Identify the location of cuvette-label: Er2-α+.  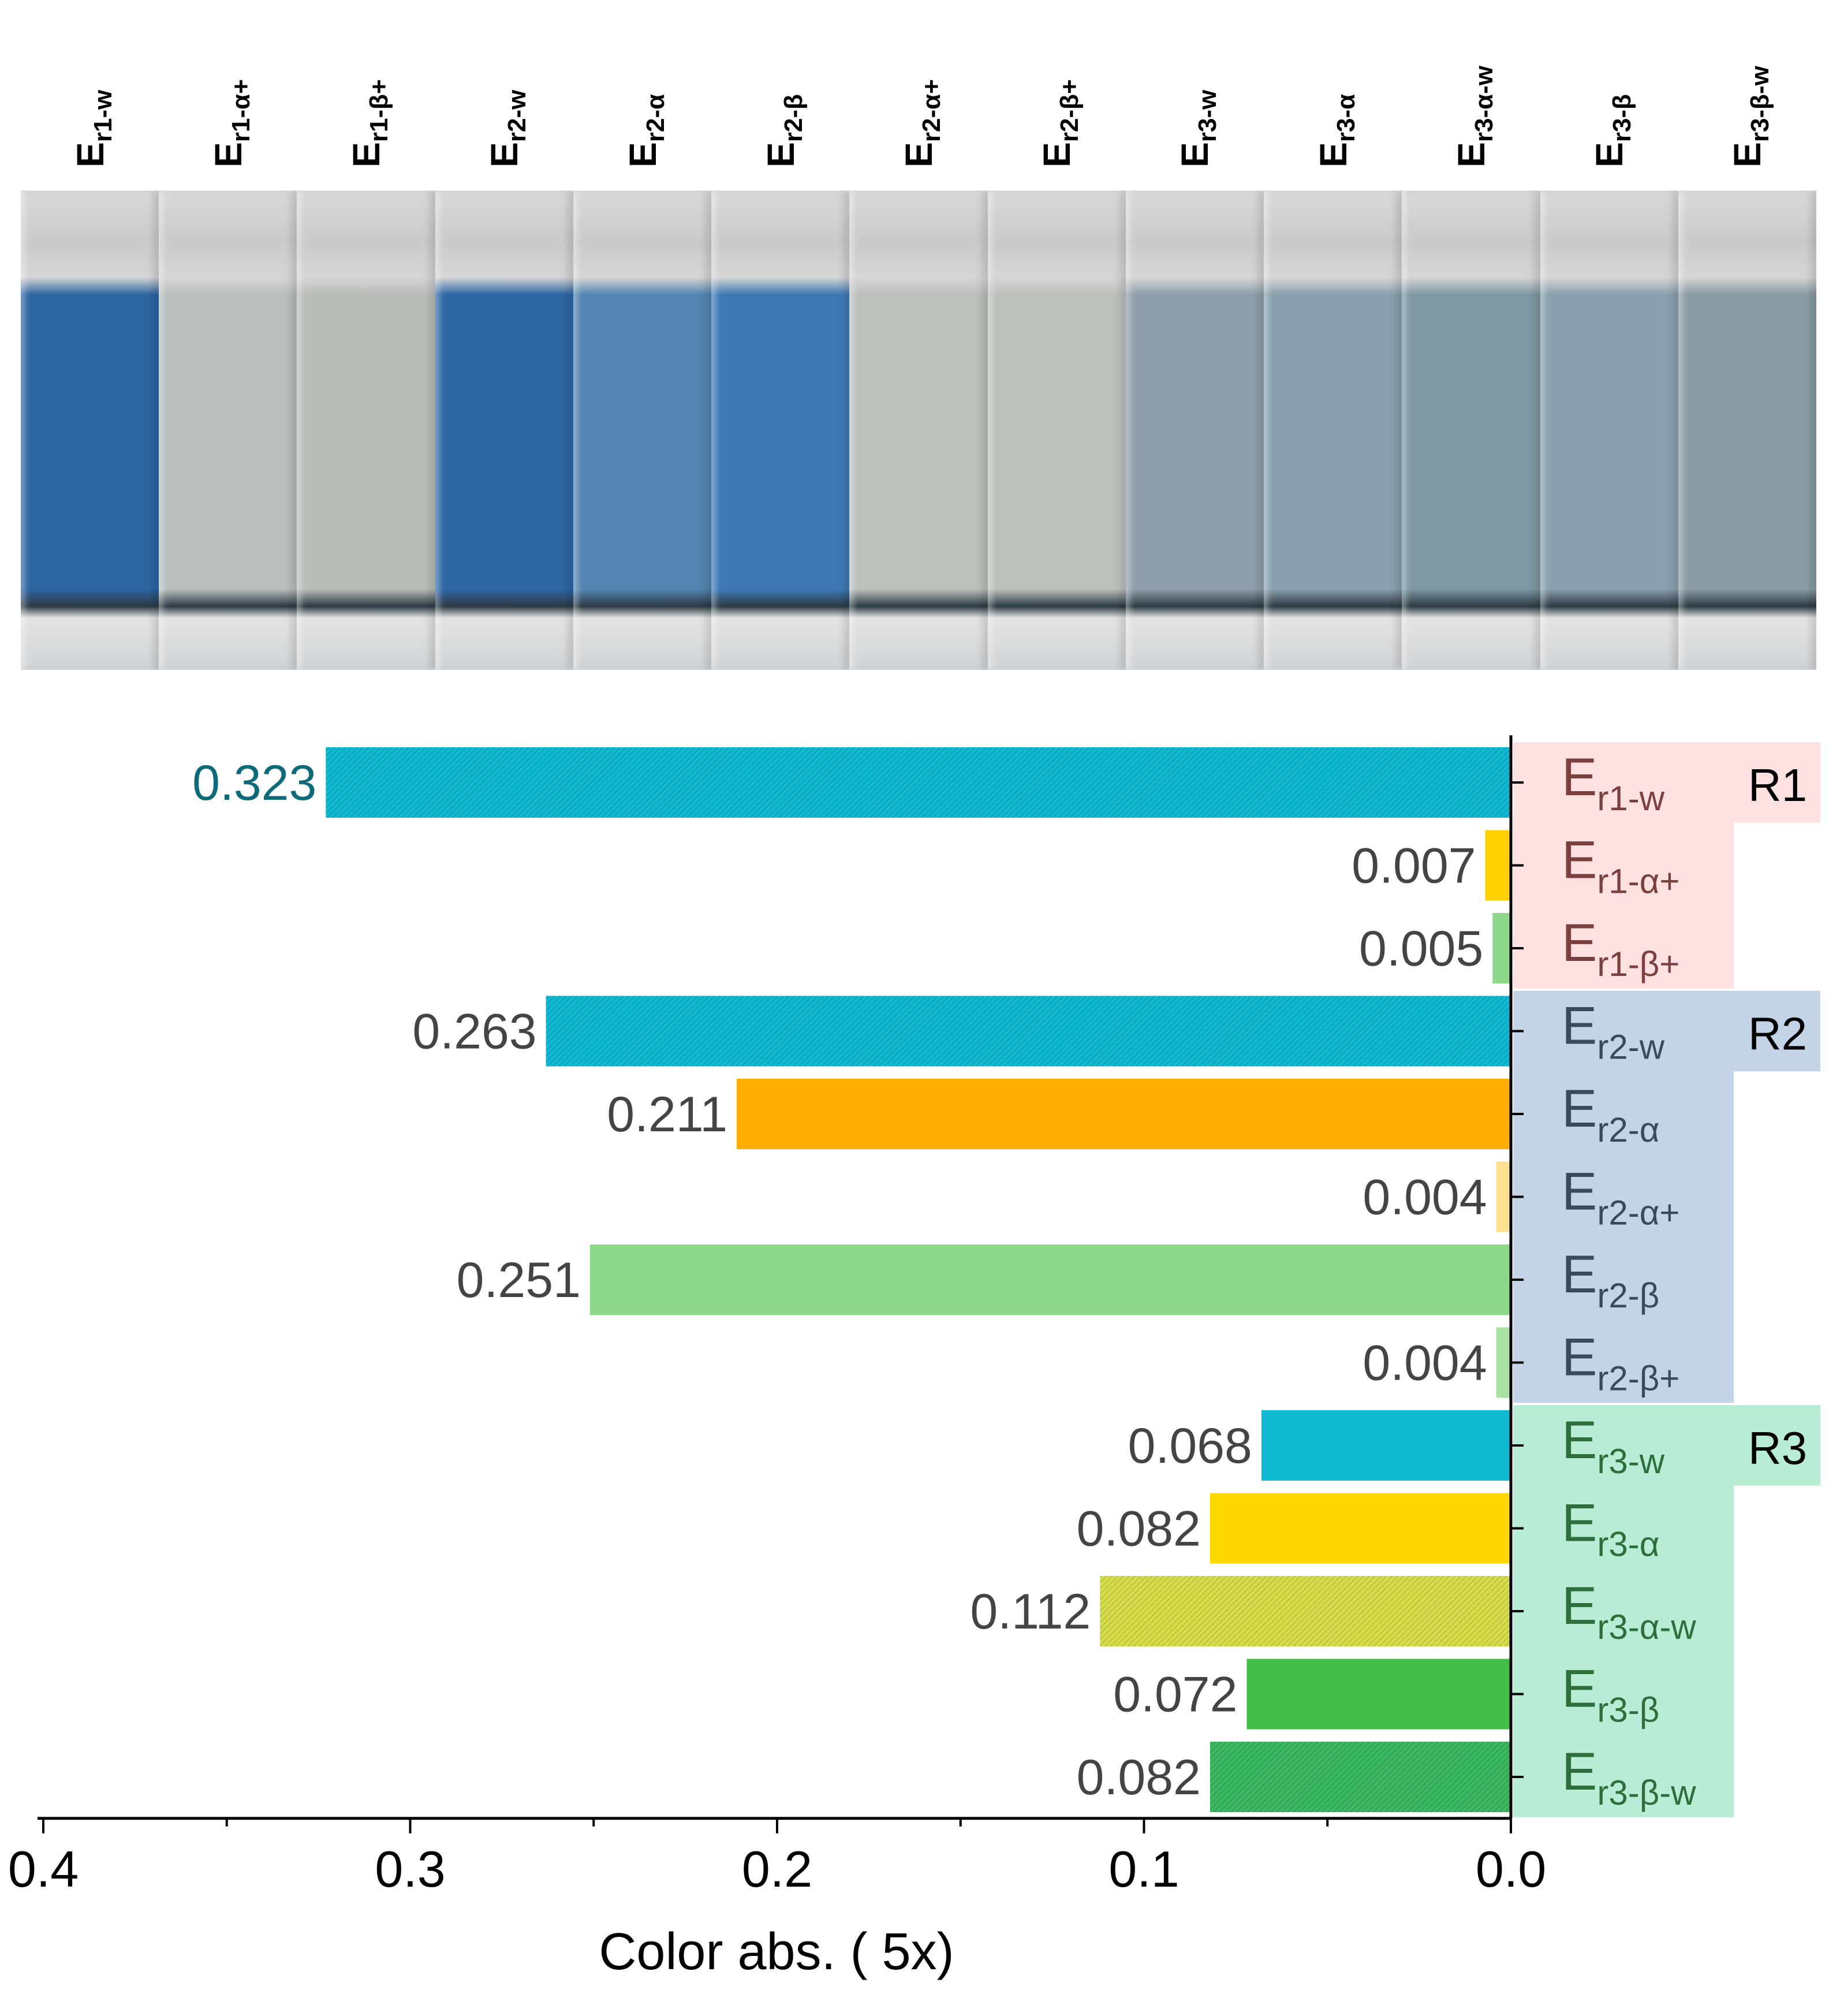
(921, 123).